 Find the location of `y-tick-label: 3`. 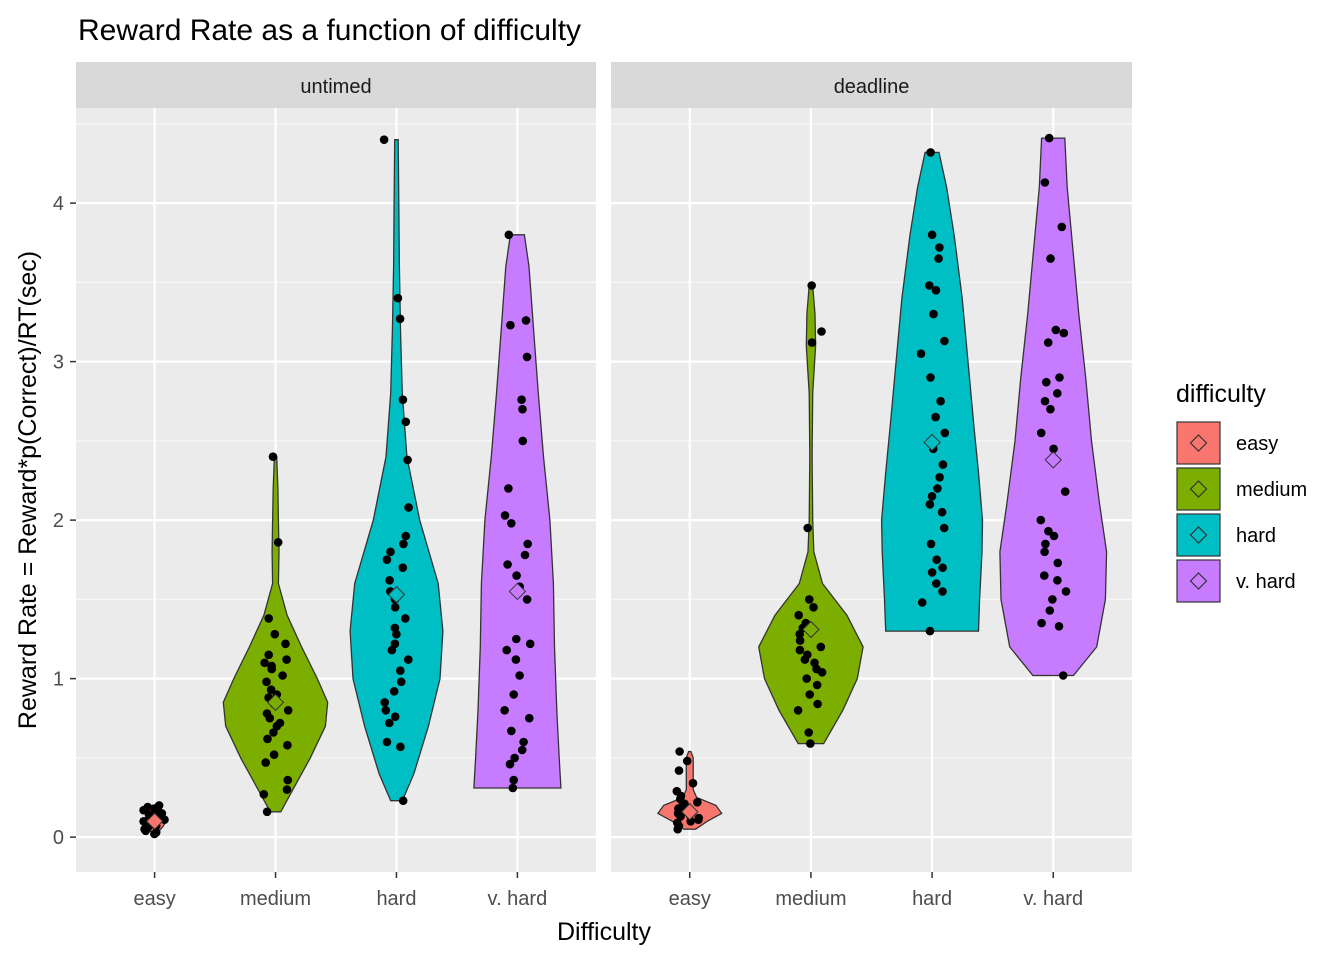

y-tick-label: 3 is located at coordinates (58, 363).